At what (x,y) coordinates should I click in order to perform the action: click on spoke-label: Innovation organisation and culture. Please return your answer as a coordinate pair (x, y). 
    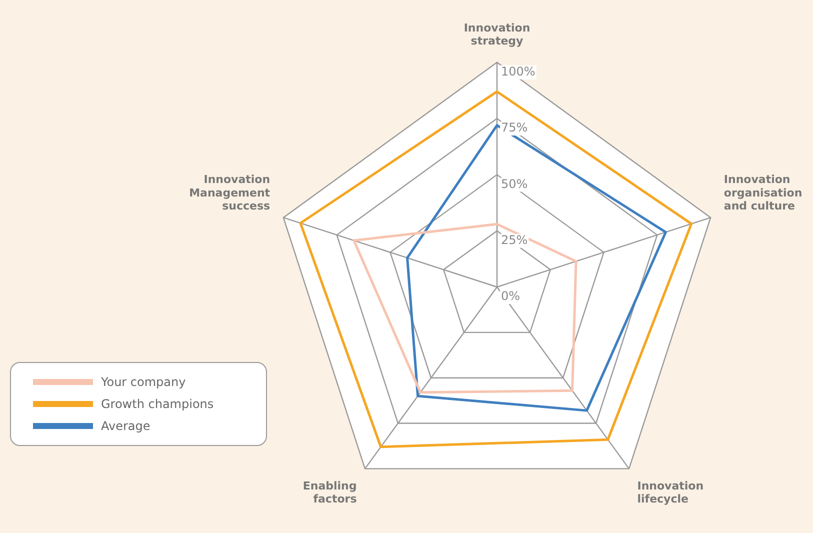
    Looking at the image, I should click on (763, 193).